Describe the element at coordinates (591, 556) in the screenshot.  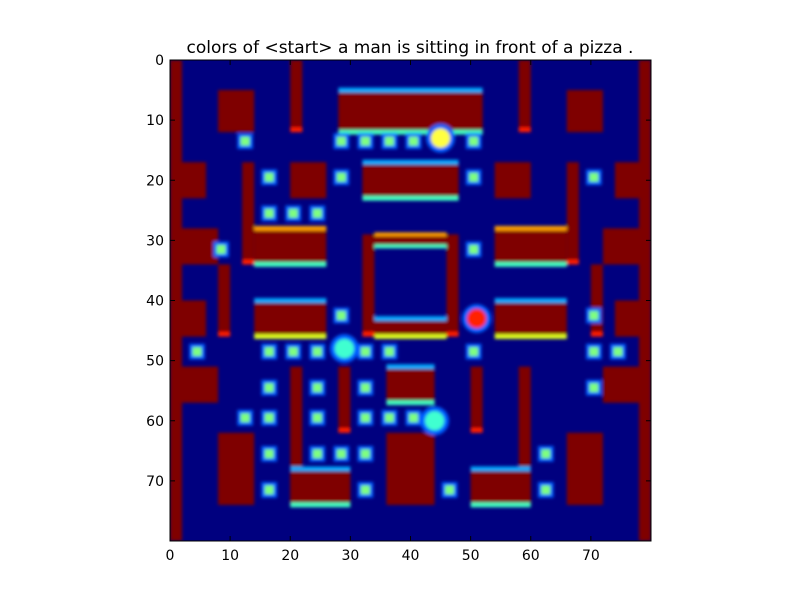
I see `x-tick-label: 70` at that location.